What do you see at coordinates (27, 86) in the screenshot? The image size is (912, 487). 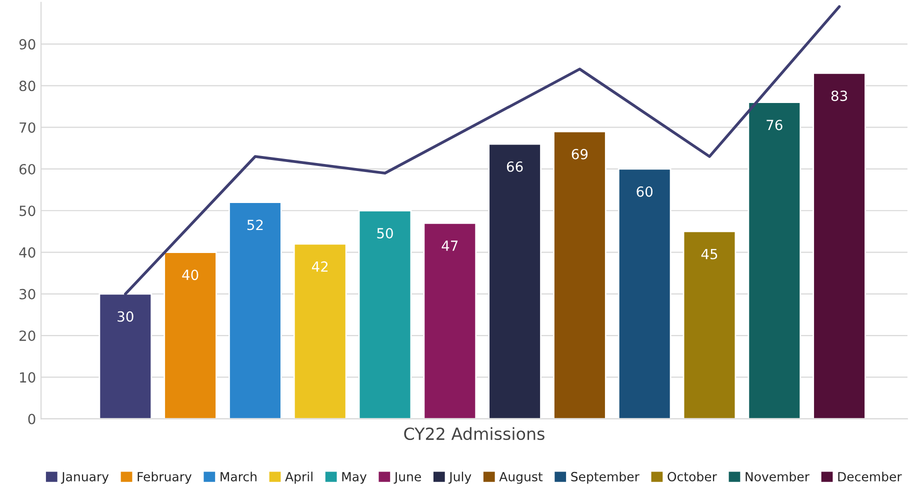 I see `y-tick-label: 80` at bounding box center [27, 86].